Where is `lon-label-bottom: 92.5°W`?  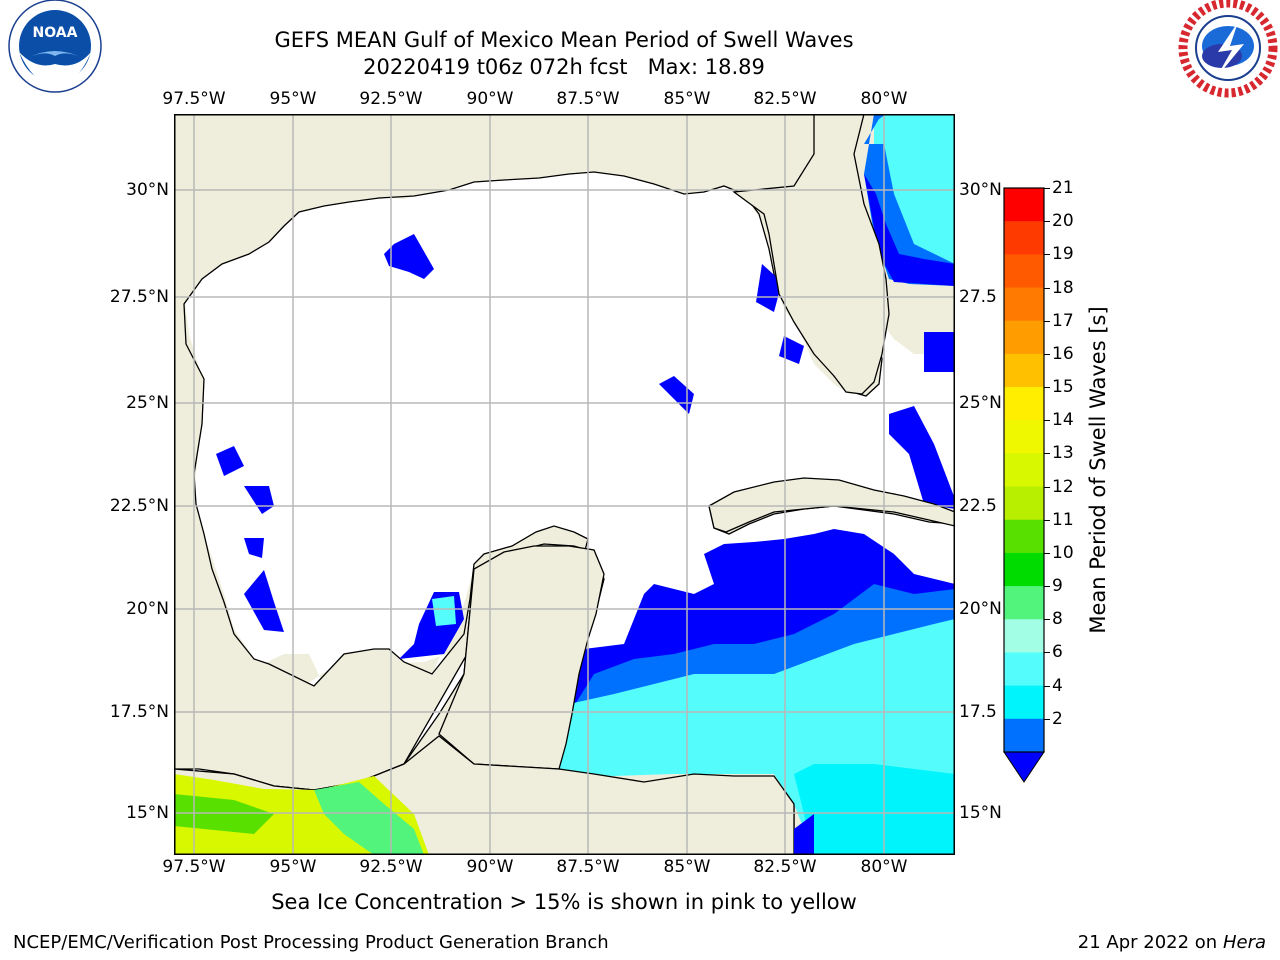
lon-label-bottom: 92.5°W is located at coordinates (391, 867).